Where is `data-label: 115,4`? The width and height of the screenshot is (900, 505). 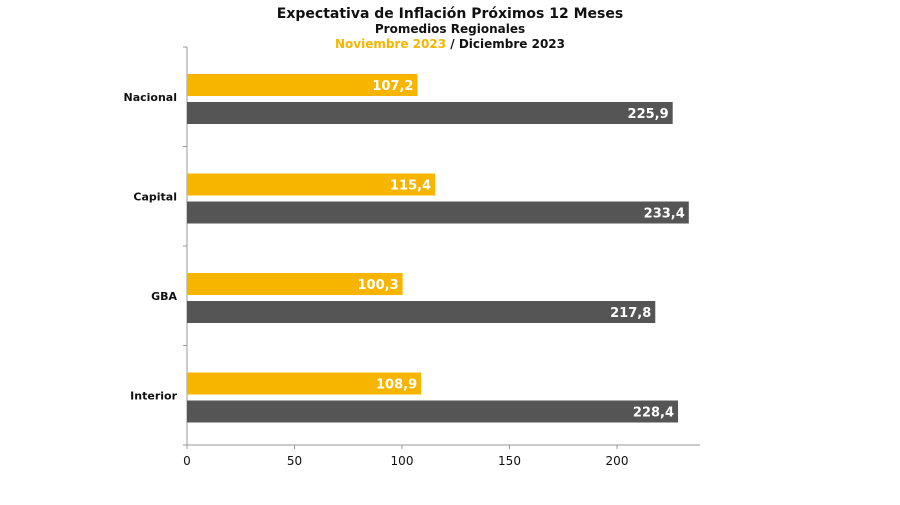
data-label: 115,4 is located at coordinates (410, 186).